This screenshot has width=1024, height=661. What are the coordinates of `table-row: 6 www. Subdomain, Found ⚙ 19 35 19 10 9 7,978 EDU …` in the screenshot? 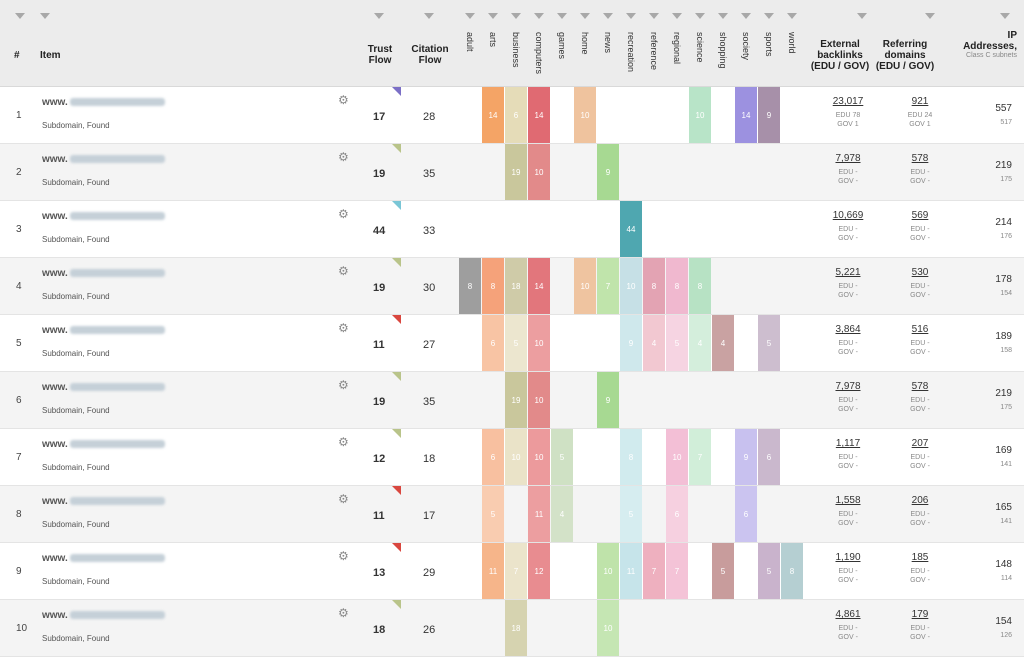 It's located at (512, 400).